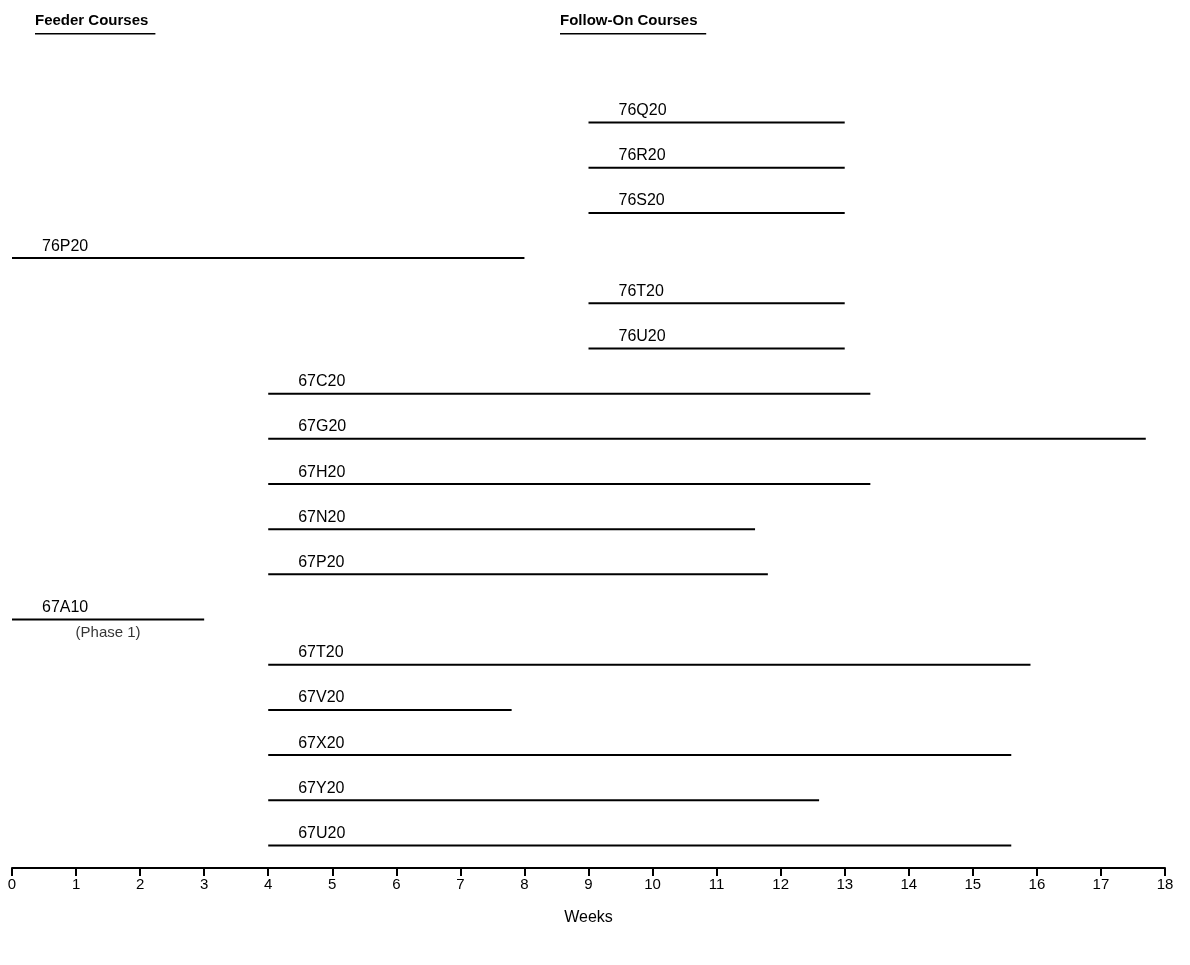 The width and height of the screenshot is (1190, 965). What do you see at coordinates (396, 883) in the screenshot?
I see `x-tick-label: 6` at bounding box center [396, 883].